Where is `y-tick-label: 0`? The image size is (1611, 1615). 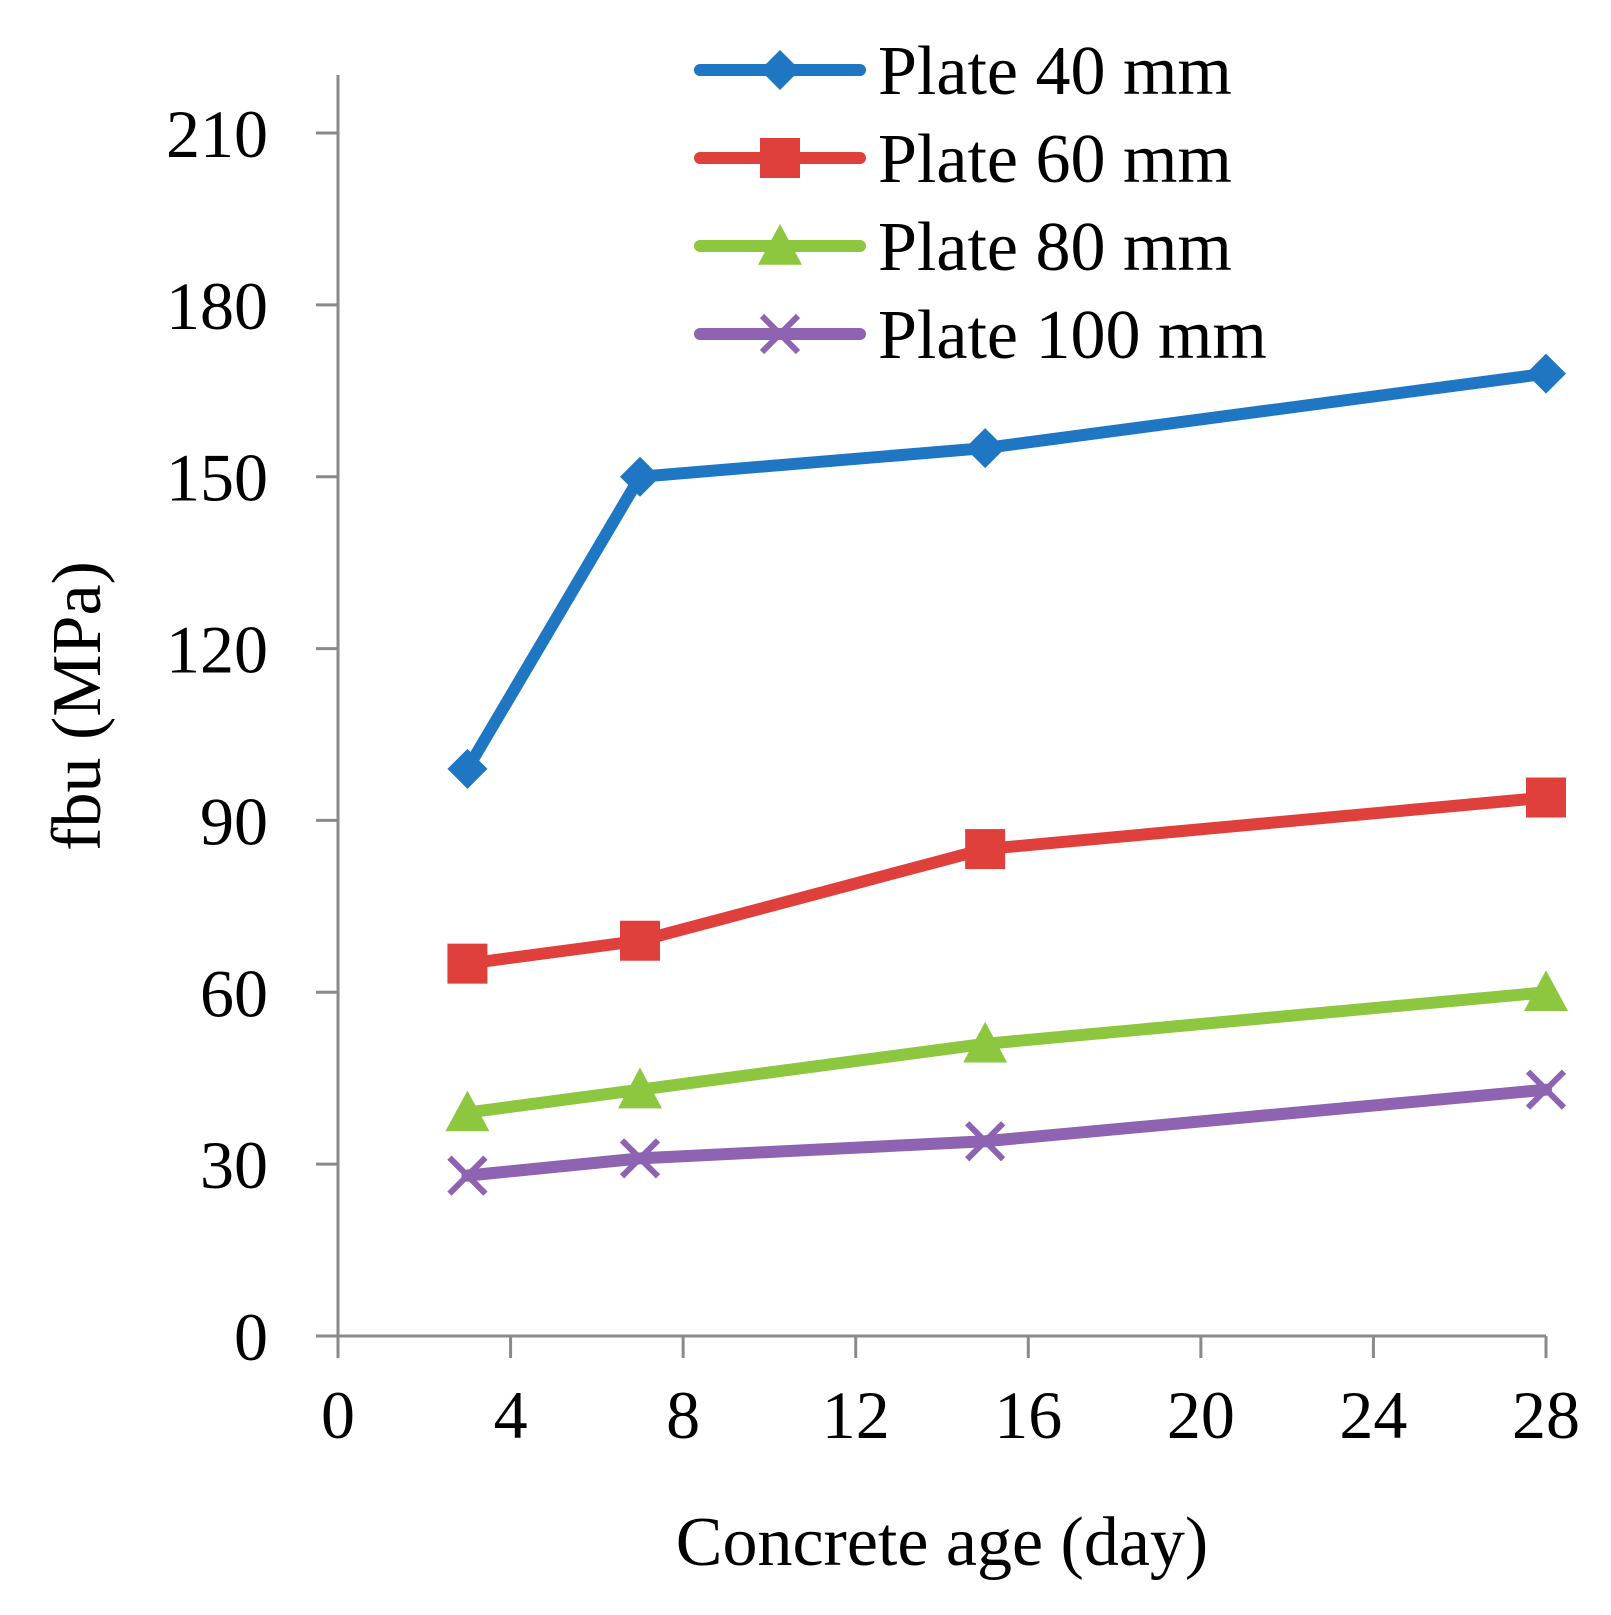 y-tick-label: 0 is located at coordinates (251, 1337).